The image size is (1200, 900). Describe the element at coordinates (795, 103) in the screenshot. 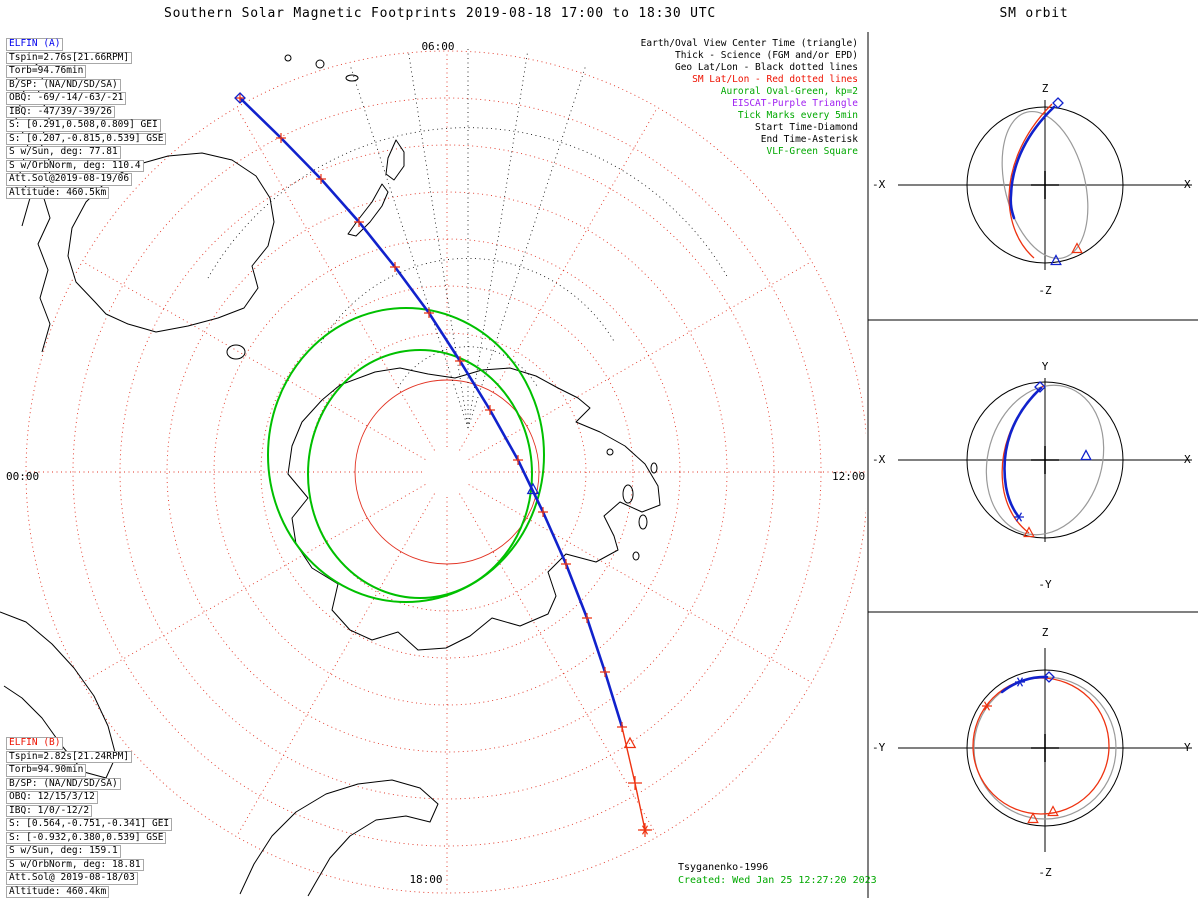

I see `legend-item: EISCAT-Purple Triangle` at that location.